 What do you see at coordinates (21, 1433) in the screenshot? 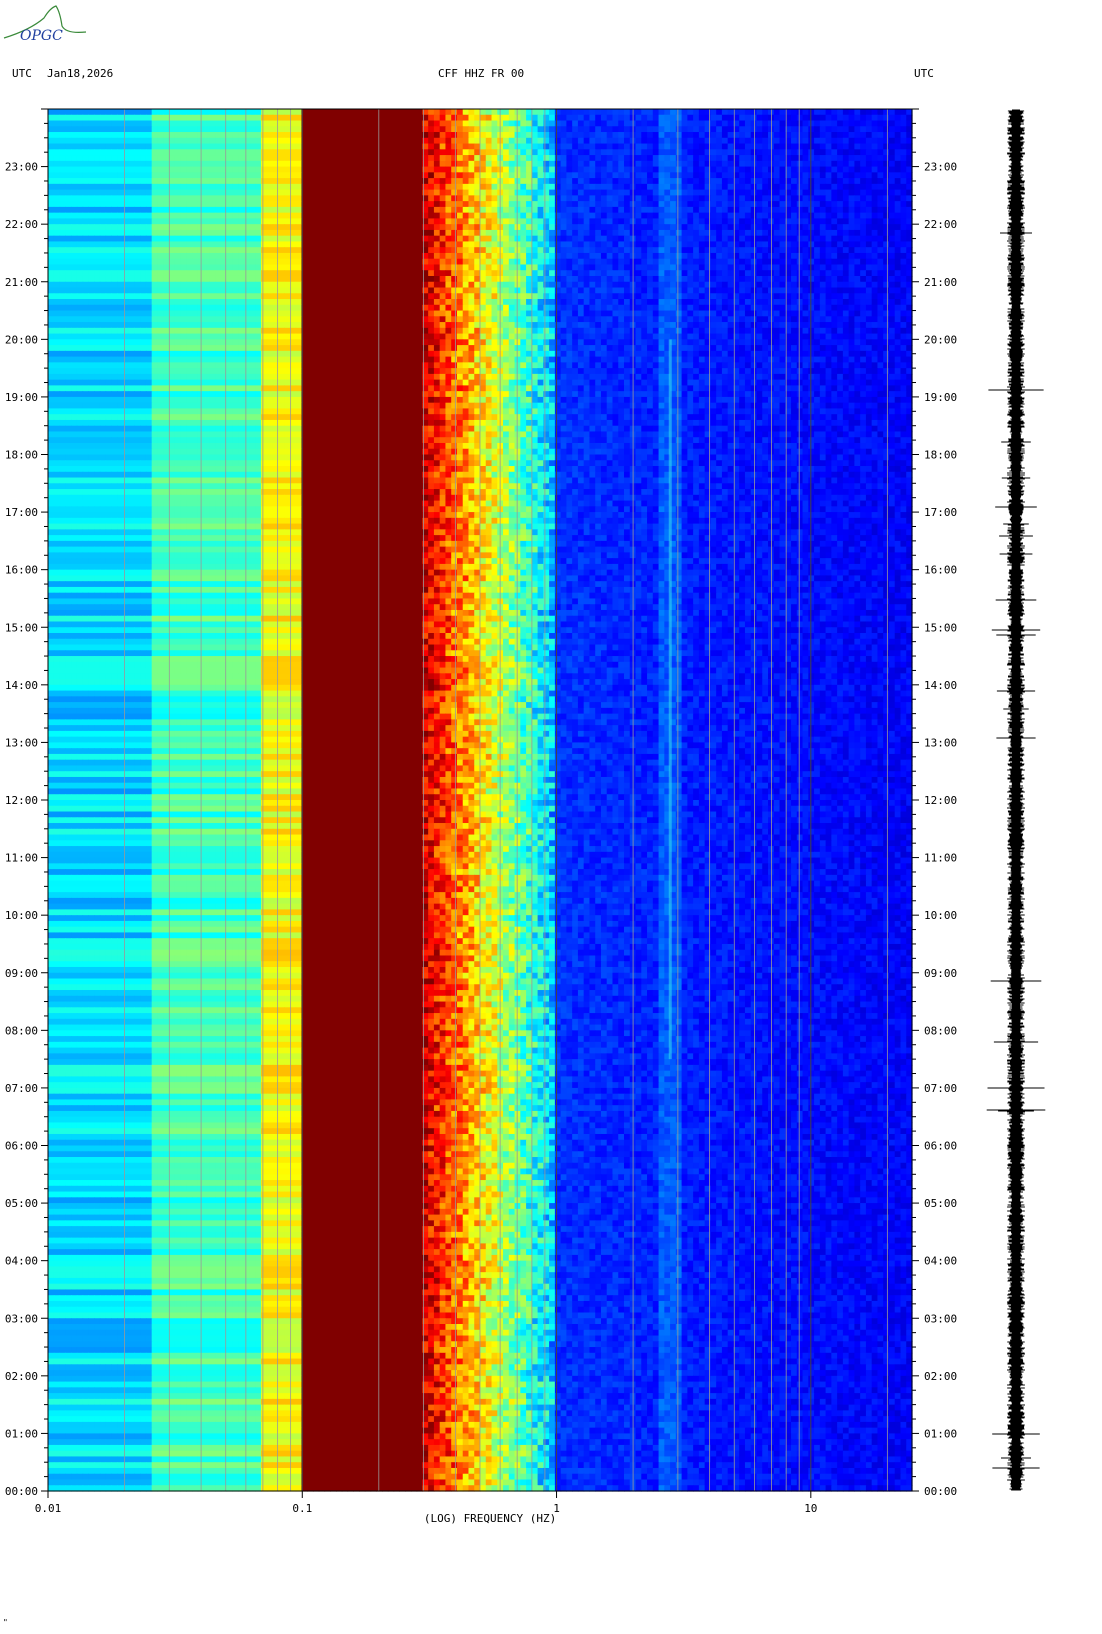
I see `y-tick-label-left: 01:00` at bounding box center [21, 1433].